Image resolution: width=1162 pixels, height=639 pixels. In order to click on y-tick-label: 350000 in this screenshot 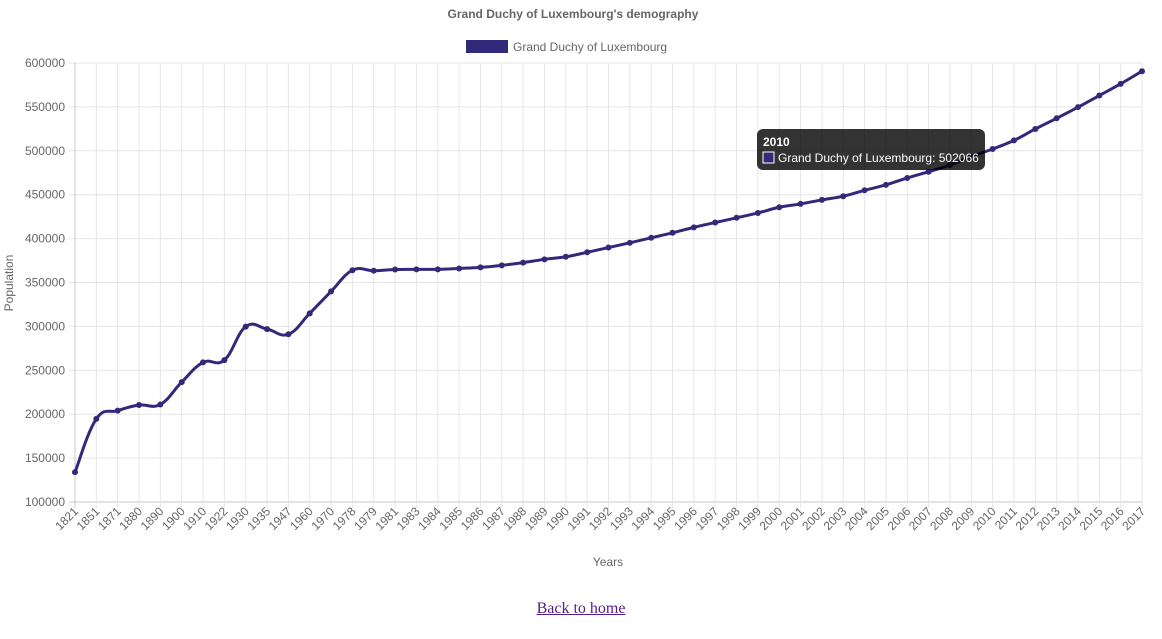, I will do `click(45, 283)`.